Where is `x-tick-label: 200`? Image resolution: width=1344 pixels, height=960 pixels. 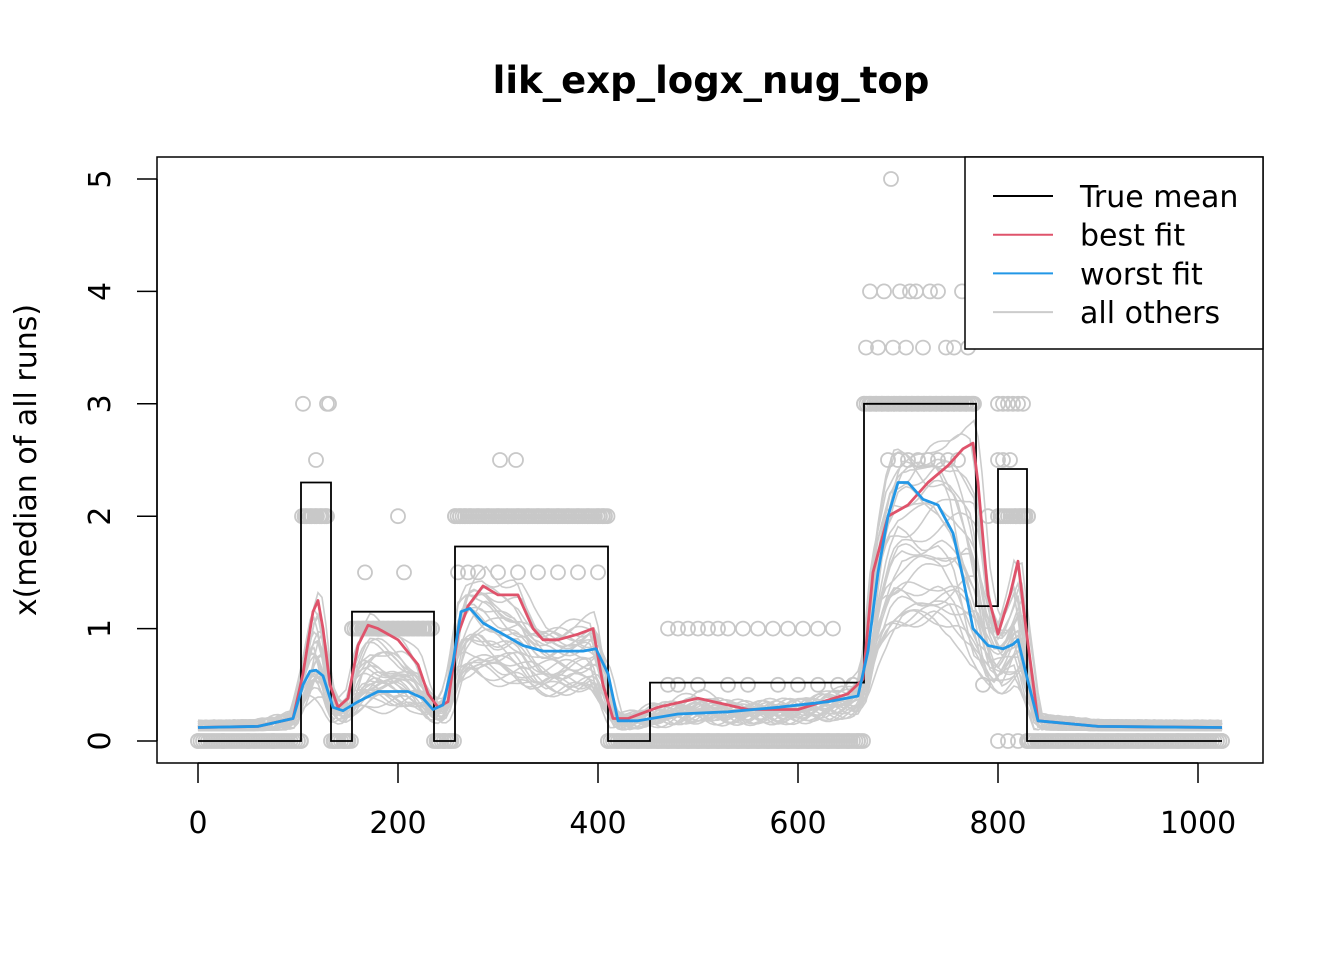
x-tick-label: 200 is located at coordinates (397, 823).